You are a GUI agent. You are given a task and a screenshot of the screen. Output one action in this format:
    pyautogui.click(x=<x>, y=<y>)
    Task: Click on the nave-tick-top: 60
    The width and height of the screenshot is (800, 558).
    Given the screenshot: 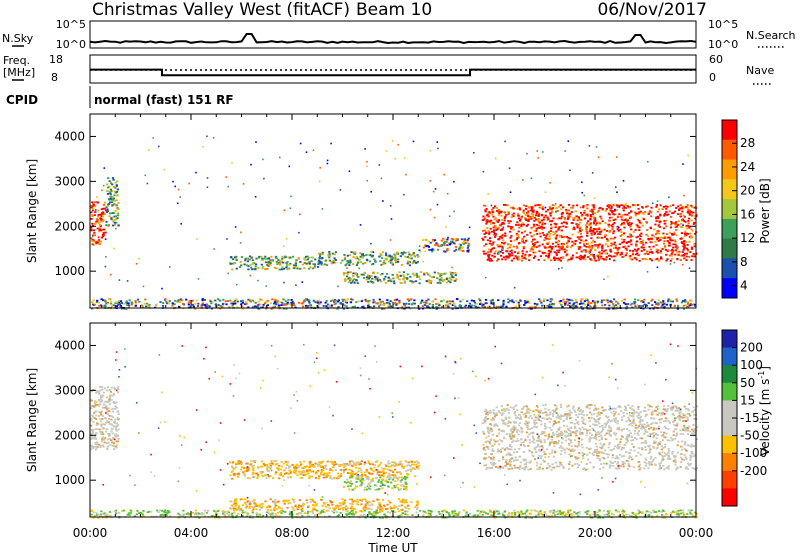 What is the action you would take?
    pyautogui.click(x=716, y=59)
    